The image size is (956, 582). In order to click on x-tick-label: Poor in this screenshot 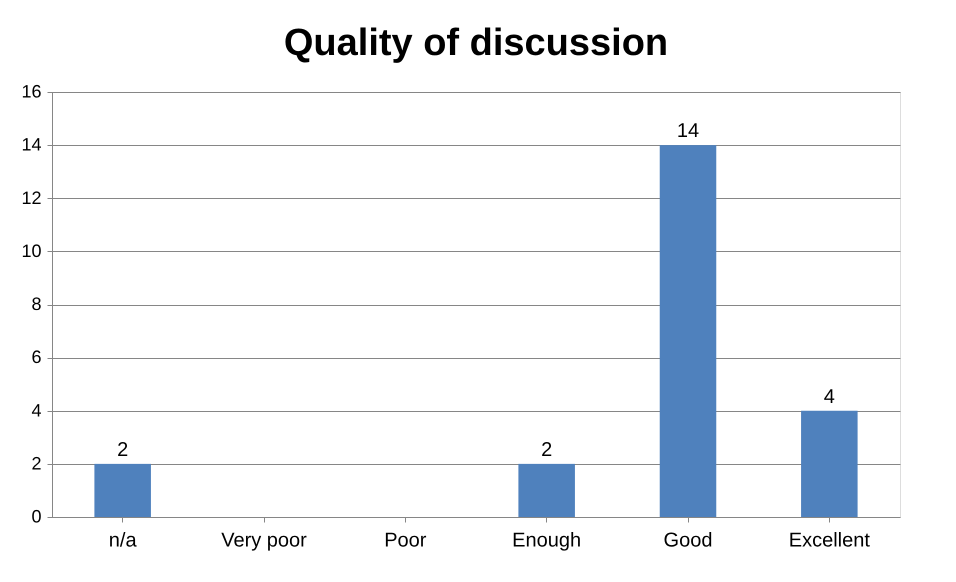, I will do `click(405, 541)`.